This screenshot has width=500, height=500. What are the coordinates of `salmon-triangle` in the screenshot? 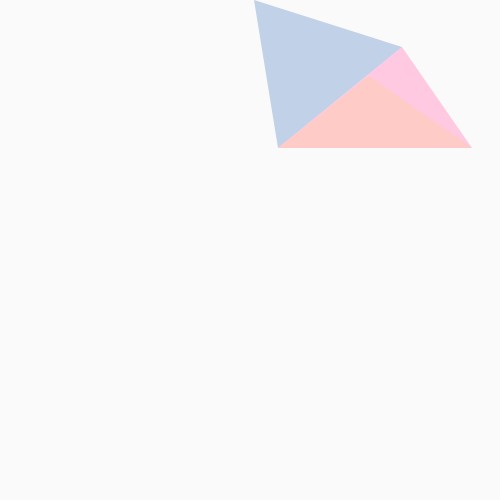 It's located at (375, 112).